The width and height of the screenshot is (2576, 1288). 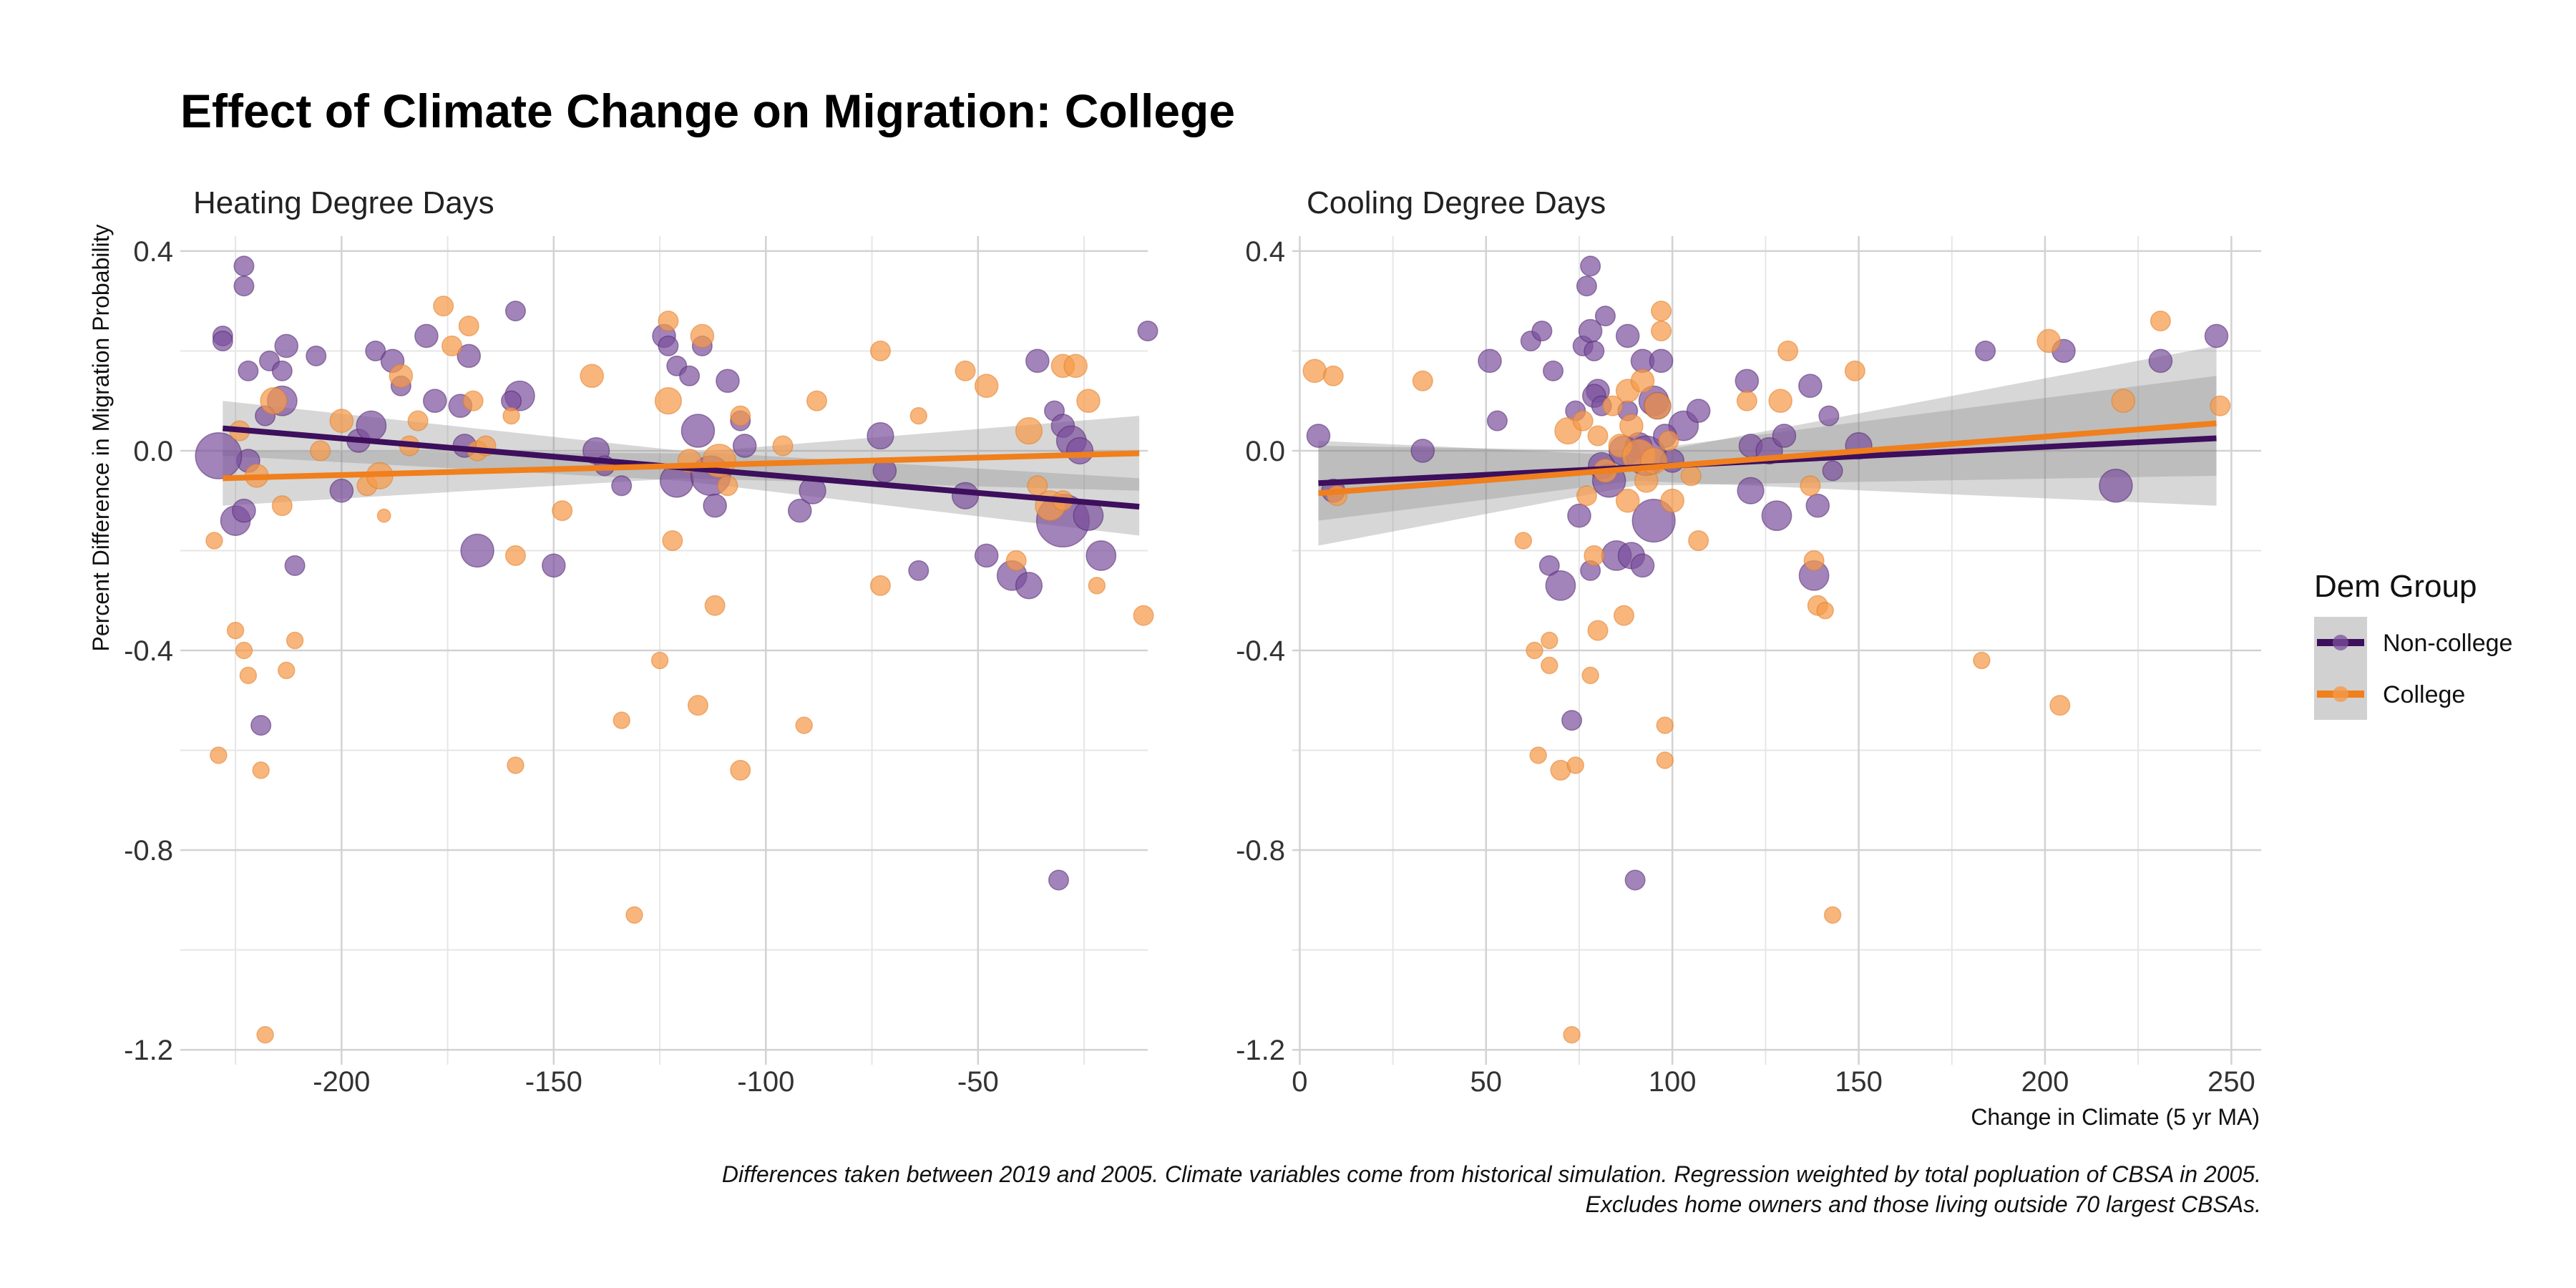 I want to click on x-tick-label: 50, so click(x=1486, y=1082).